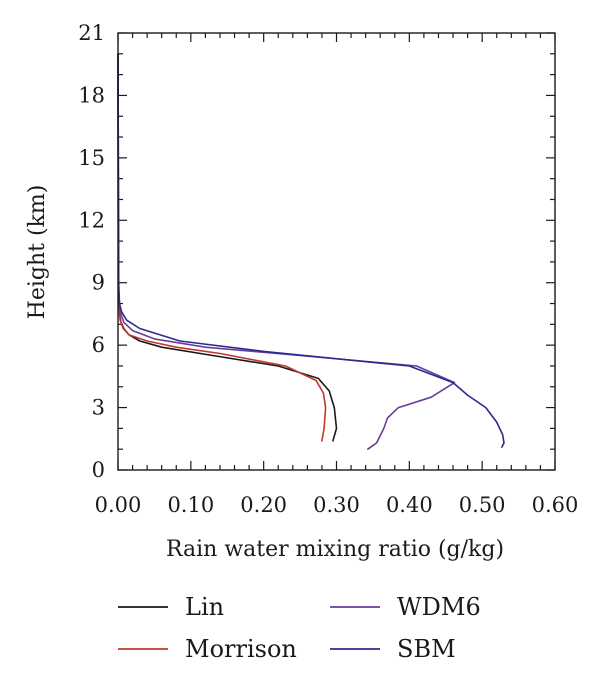 The height and width of the screenshot is (680, 600). Describe the element at coordinates (482, 505) in the screenshot. I see `x-tick-label: 0.50` at that location.